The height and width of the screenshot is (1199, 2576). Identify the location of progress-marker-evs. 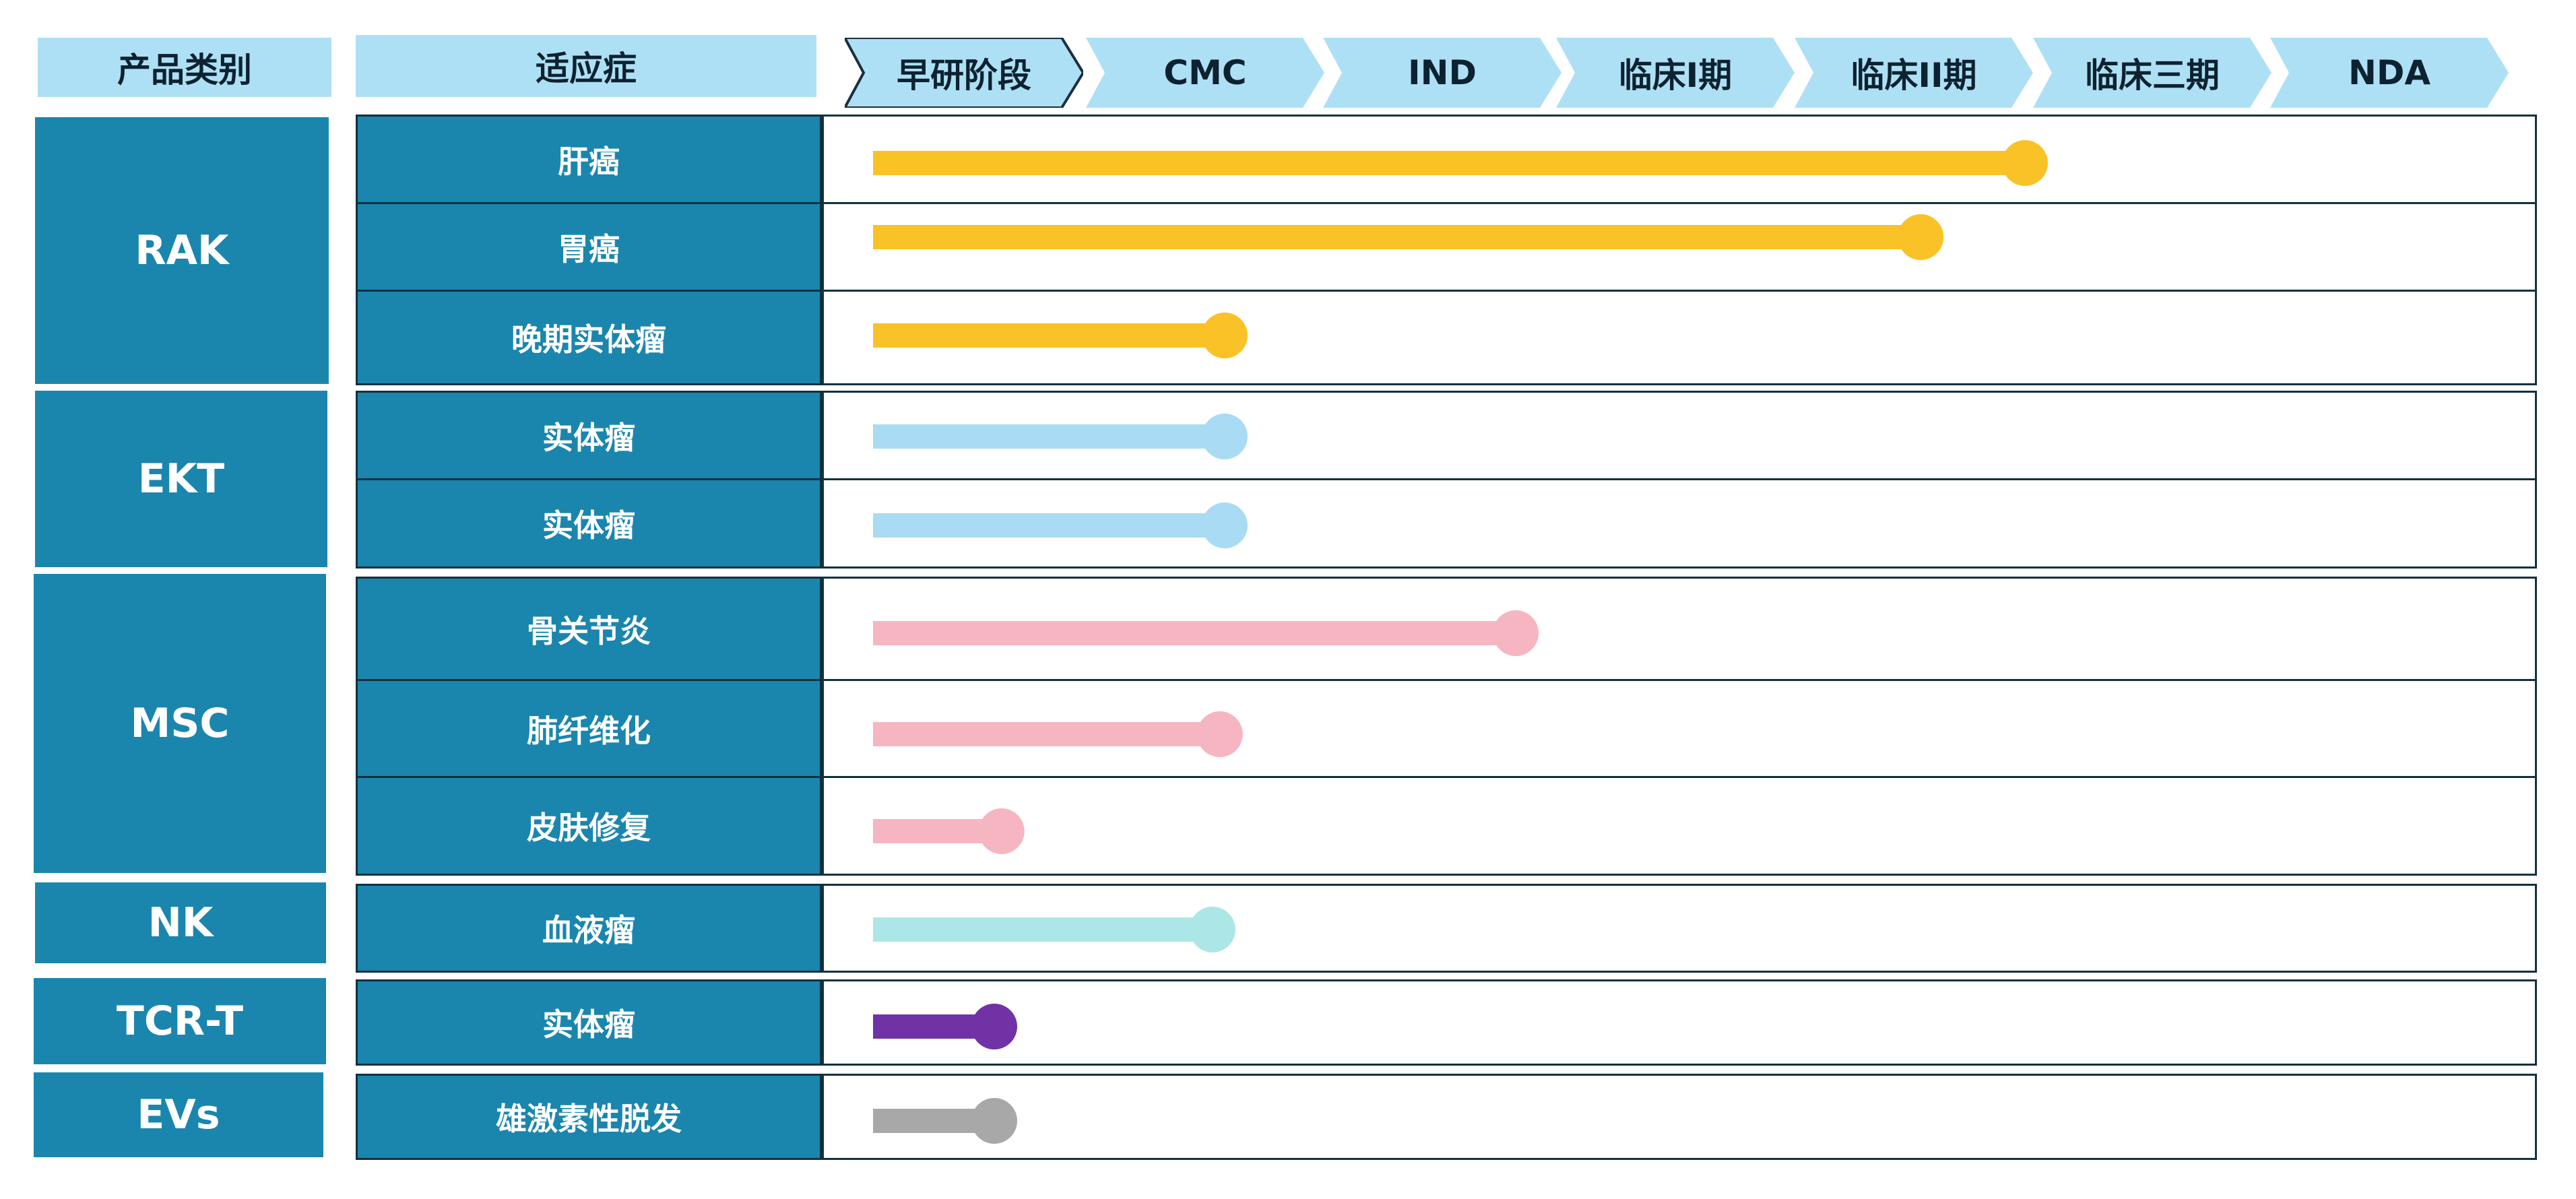
(994, 1121).